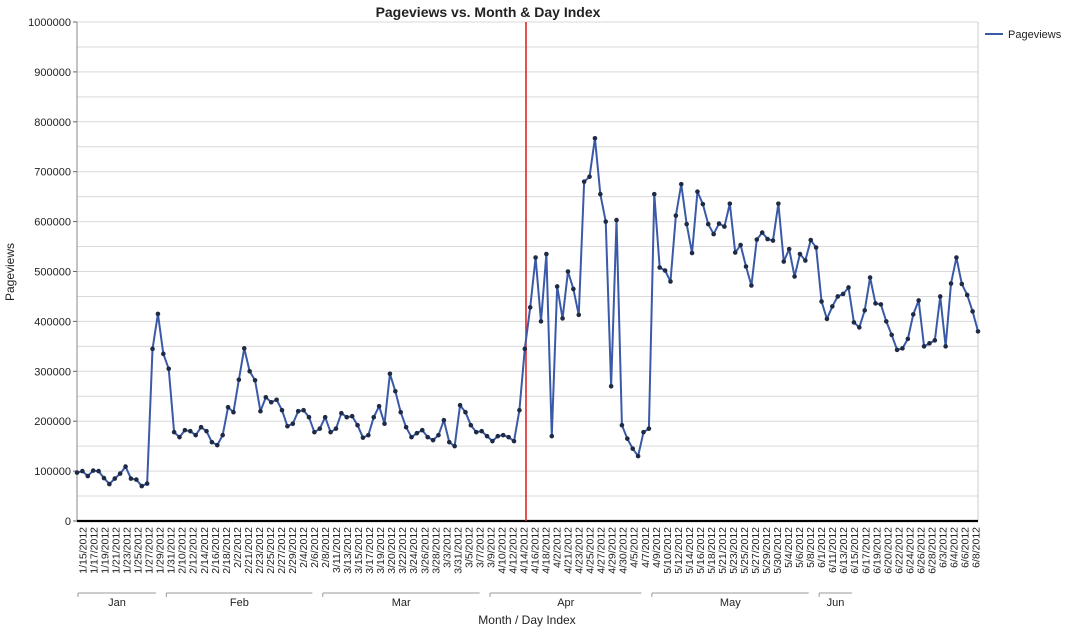 Image resolution: width=1084 pixels, height=634 pixels. Describe the element at coordinates (425, 550) in the screenshot. I see `x-tick-label: 3/26/2012` at that location.